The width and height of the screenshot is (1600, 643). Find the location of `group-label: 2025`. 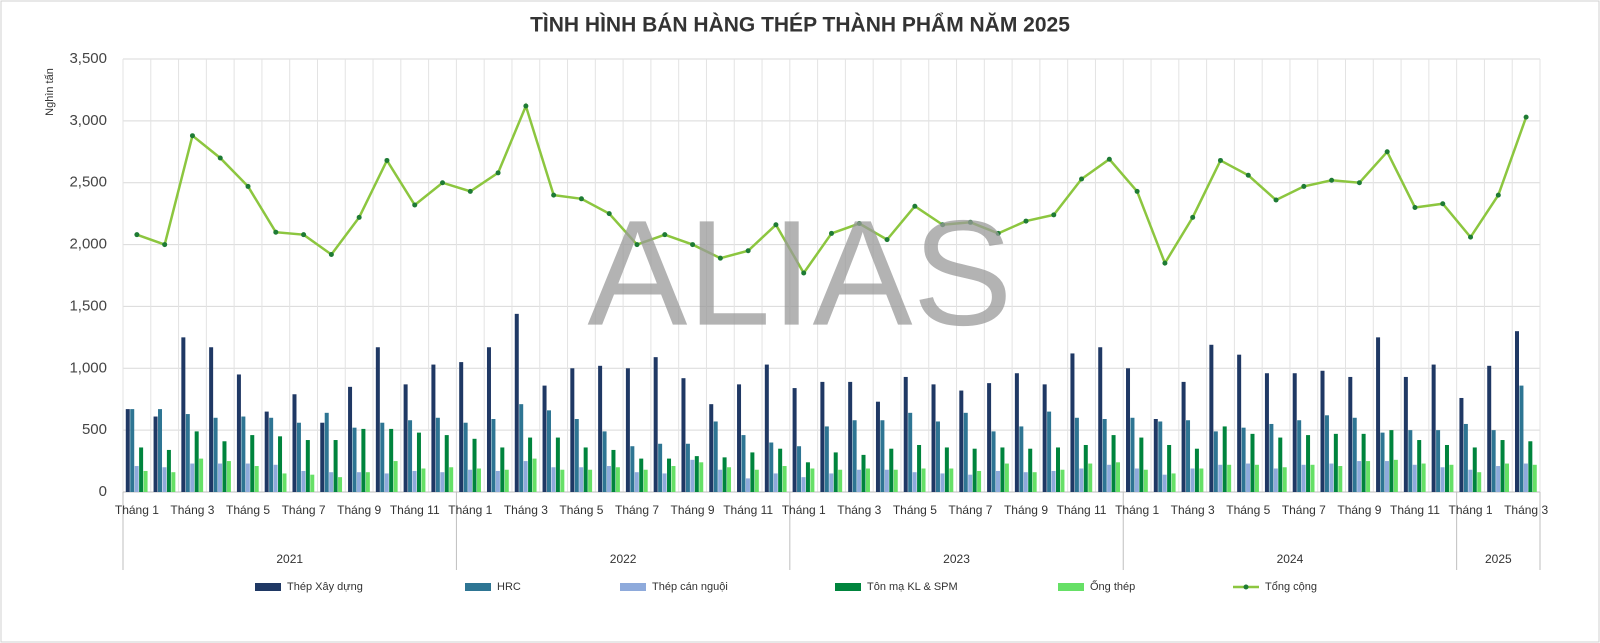

group-label: 2025 is located at coordinates (1498, 559).